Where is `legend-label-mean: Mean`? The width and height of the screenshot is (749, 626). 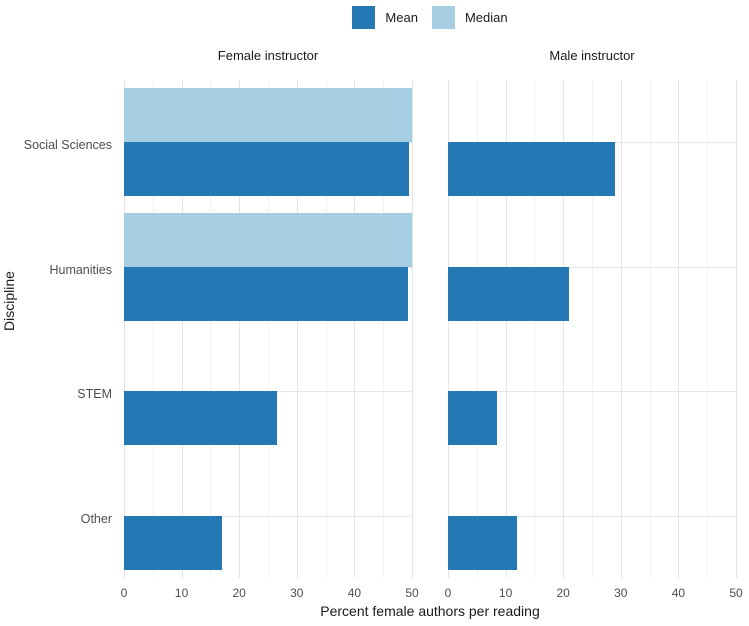
legend-label-mean: Mean is located at coordinates (401, 17).